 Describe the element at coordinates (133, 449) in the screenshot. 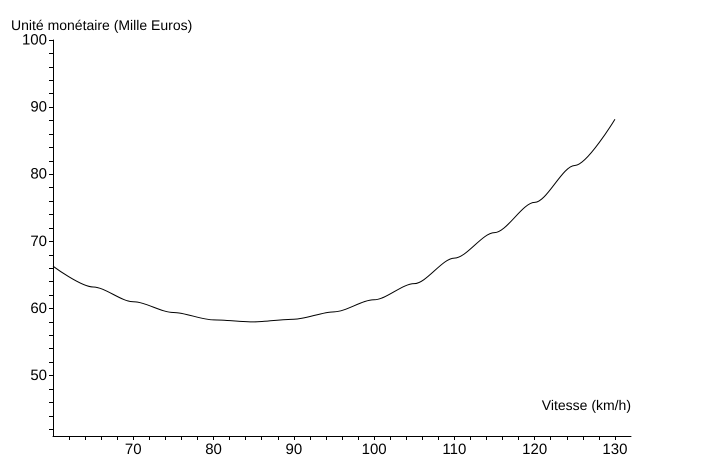

I see `x-tick-label: 70` at that location.